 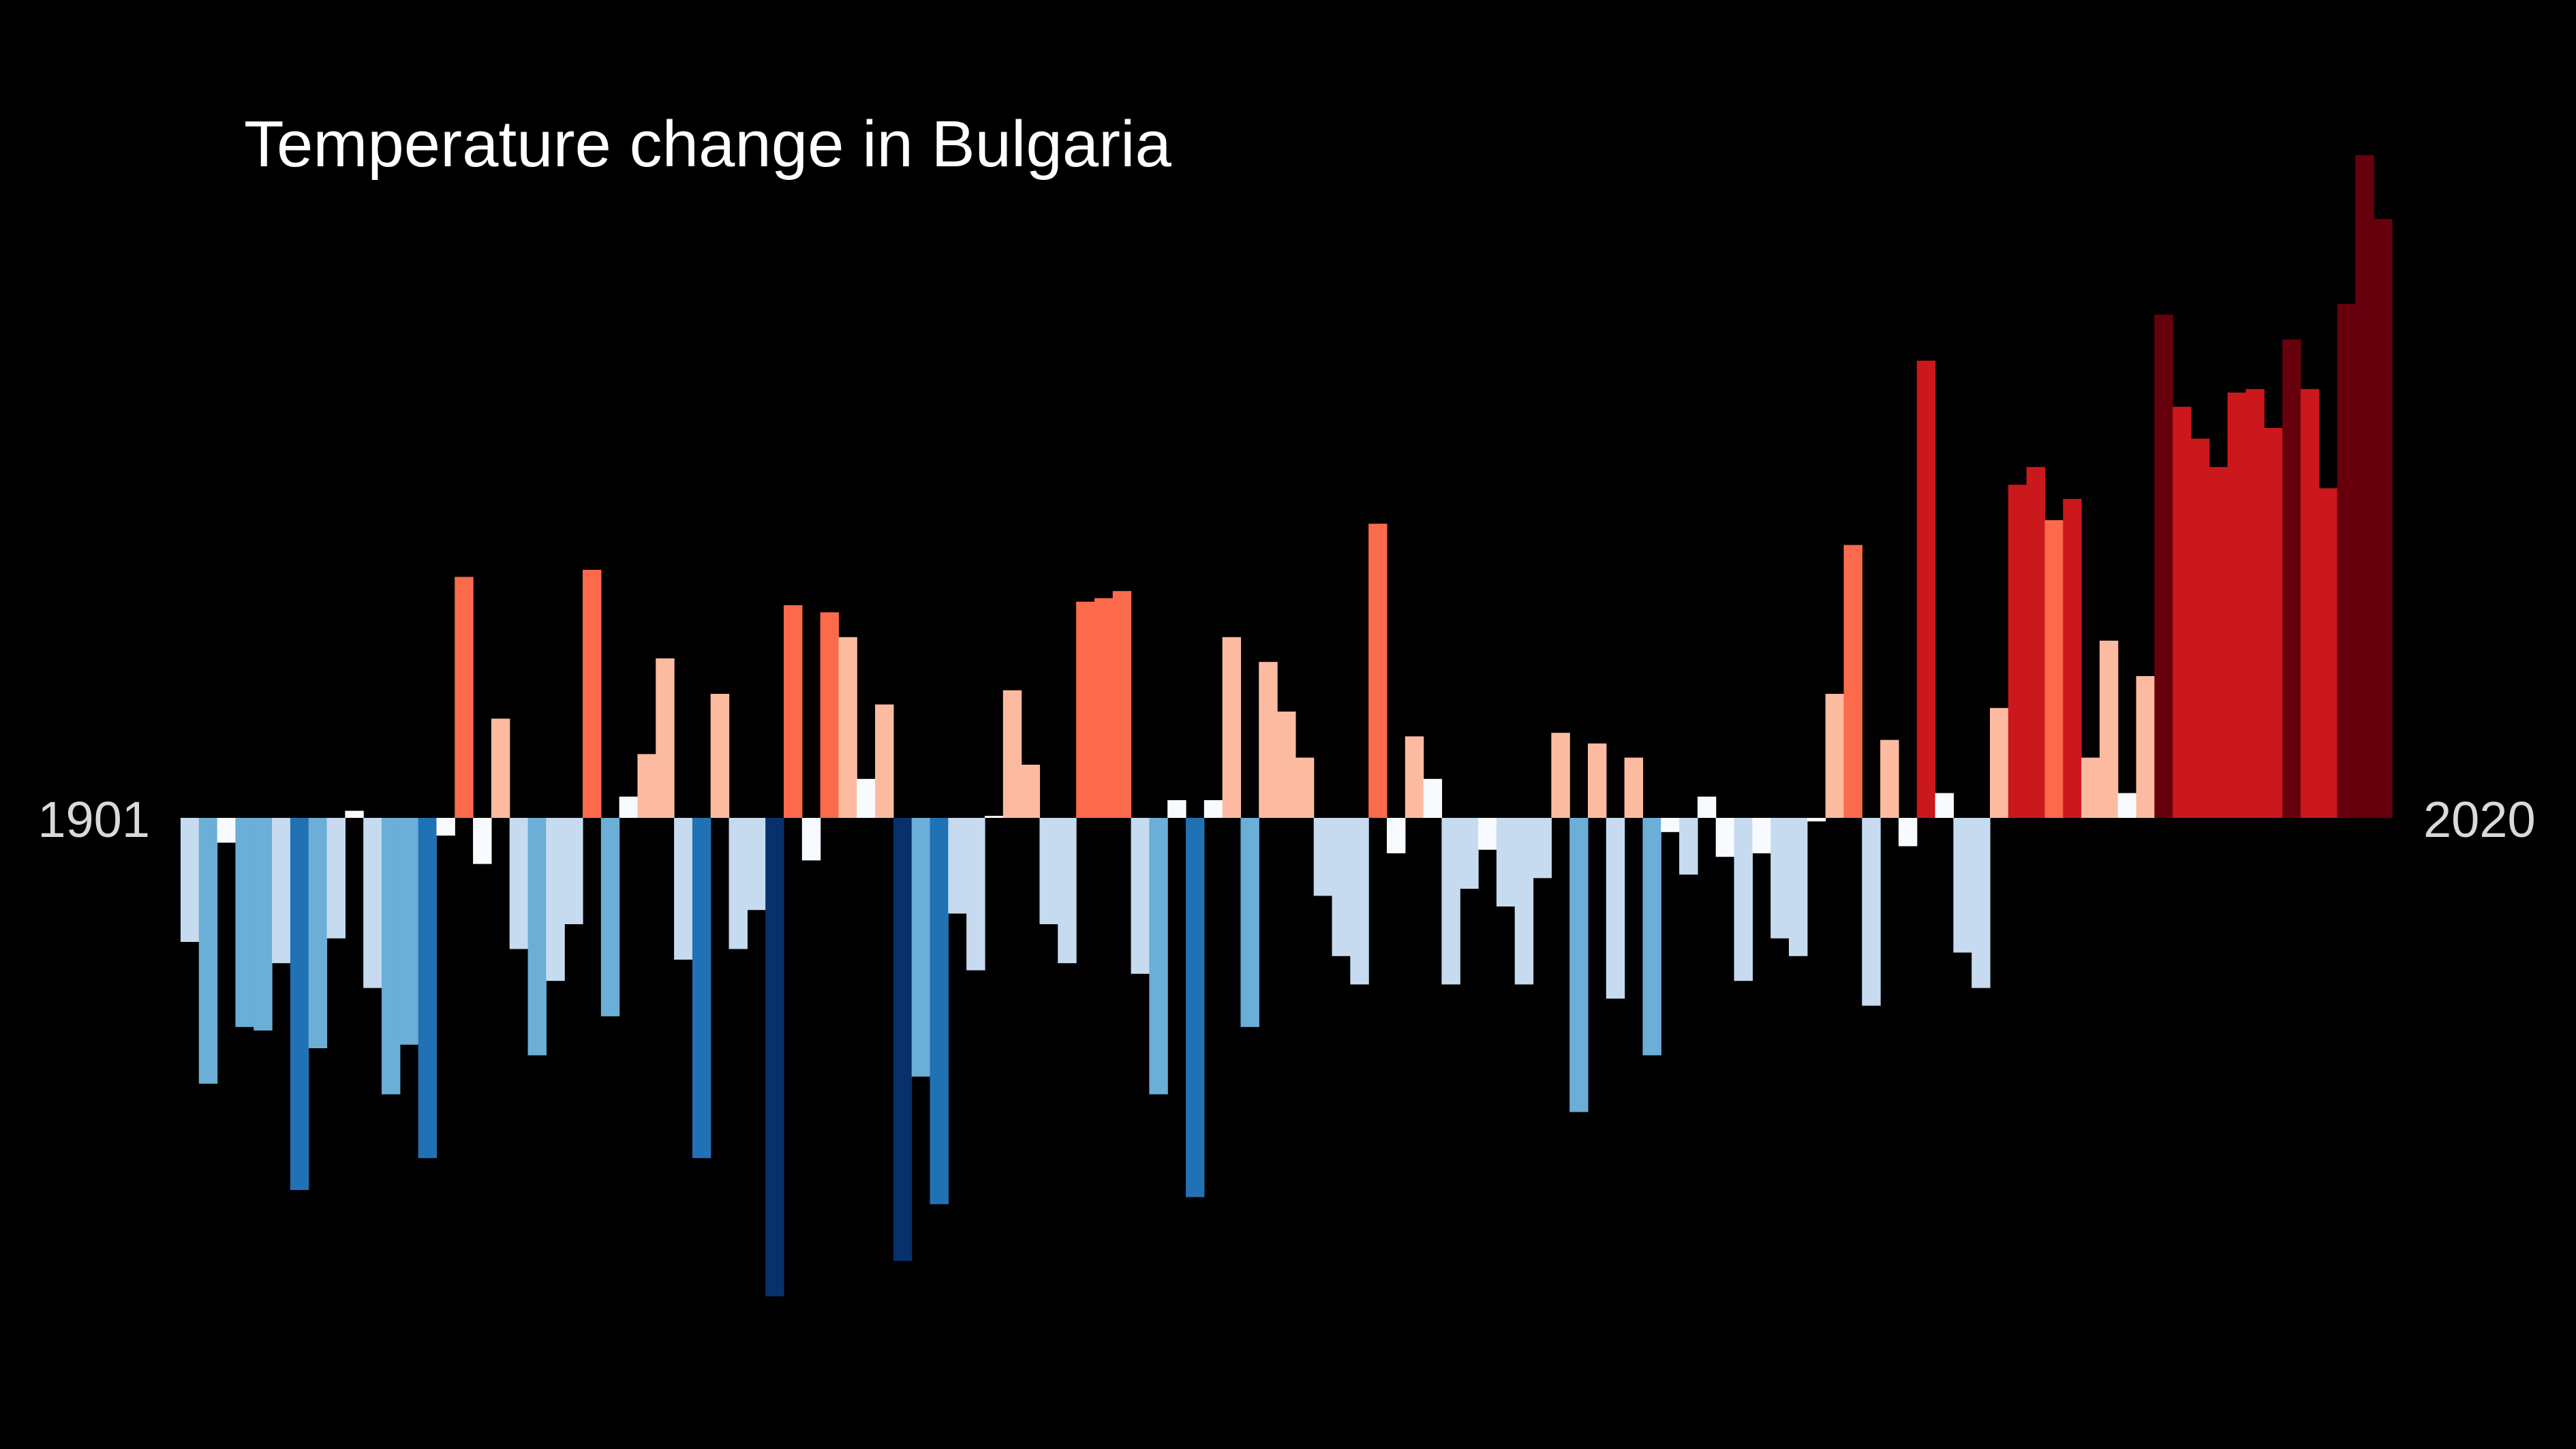 What do you see at coordinates (1560, 775) in the screenshot?
I see `year-bar-1976` at bounding box center [1560, 775].